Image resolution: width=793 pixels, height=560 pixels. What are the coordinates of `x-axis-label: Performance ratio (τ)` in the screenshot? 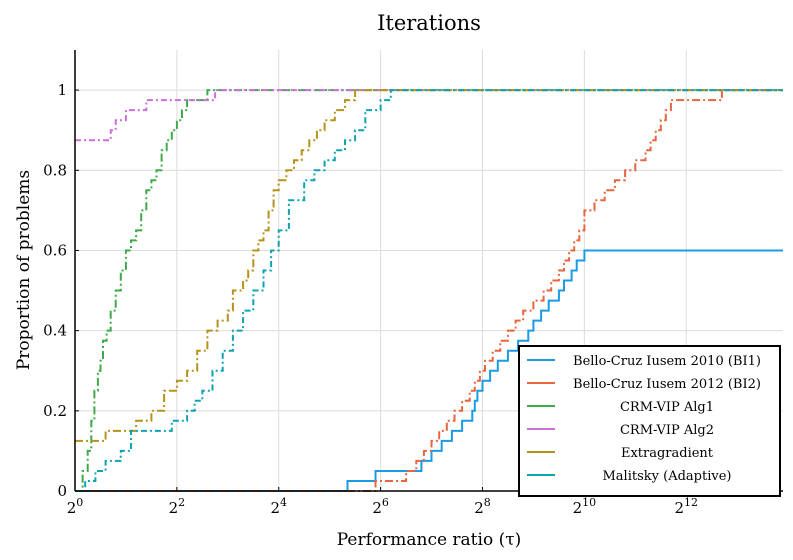 It's located at (429, 540).